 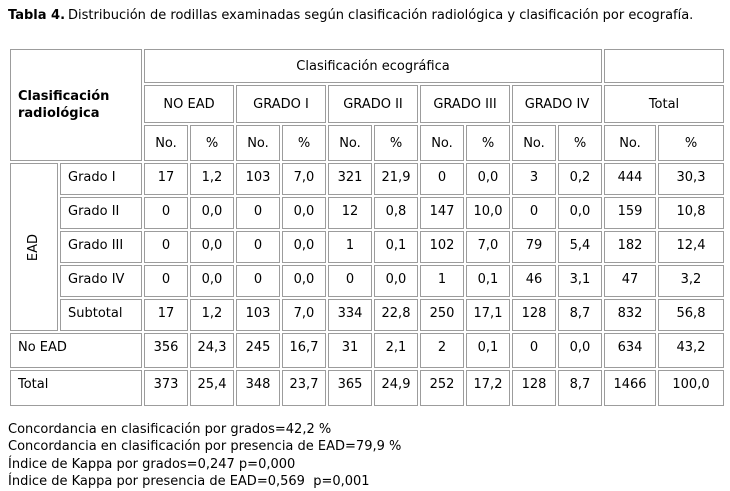 What do you see at coordinates (76, 105) in the screenshot?
I see `corner-header-clasificacion-radiologica: Clasificación radiológica` at bounding box center [76, 105].